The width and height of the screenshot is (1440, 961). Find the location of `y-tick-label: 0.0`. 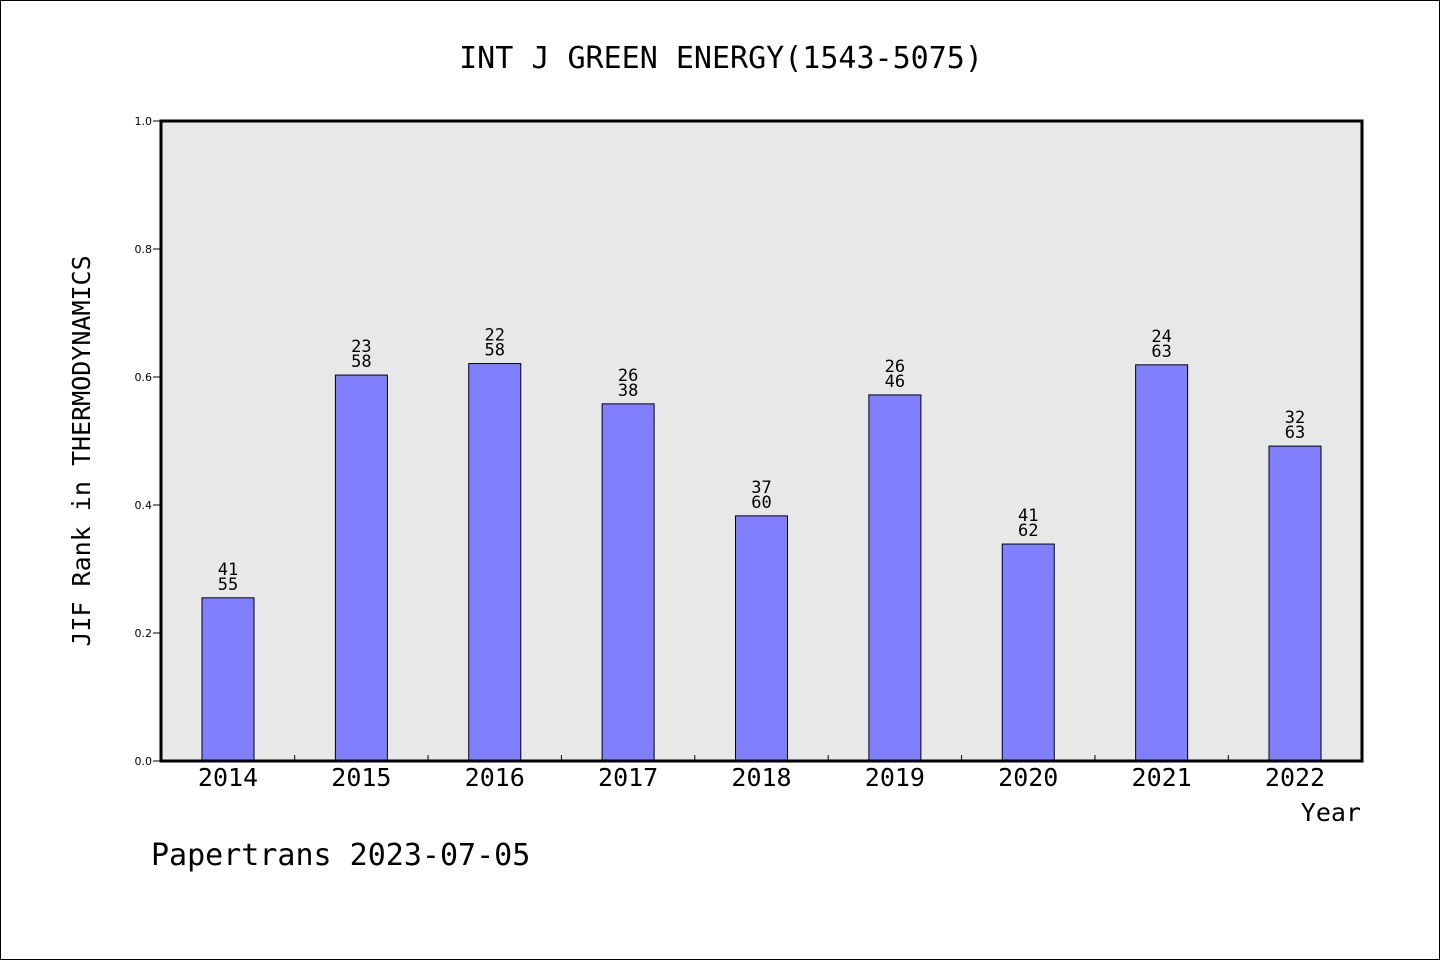

y-tick-label: 0.0 is located at coordinates (144, 761).